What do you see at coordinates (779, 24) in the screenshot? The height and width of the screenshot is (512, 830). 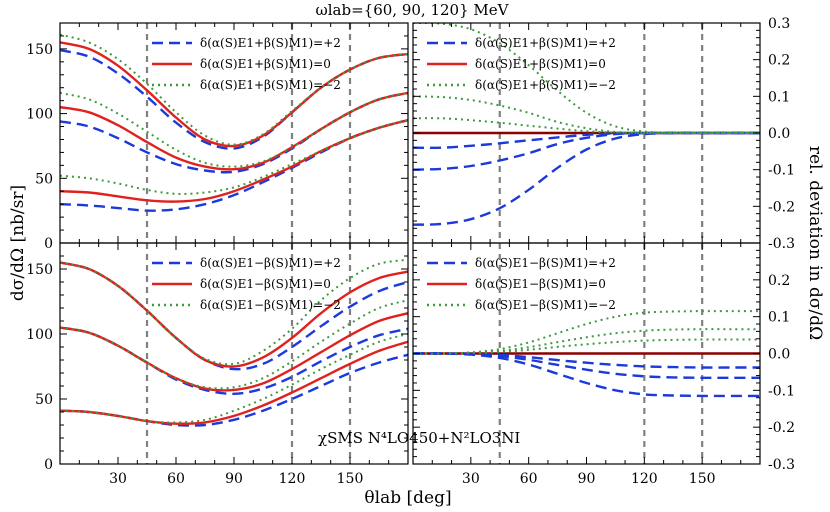 I see `y-tick-label-right: 0.3` at bounding box center [779, 24].